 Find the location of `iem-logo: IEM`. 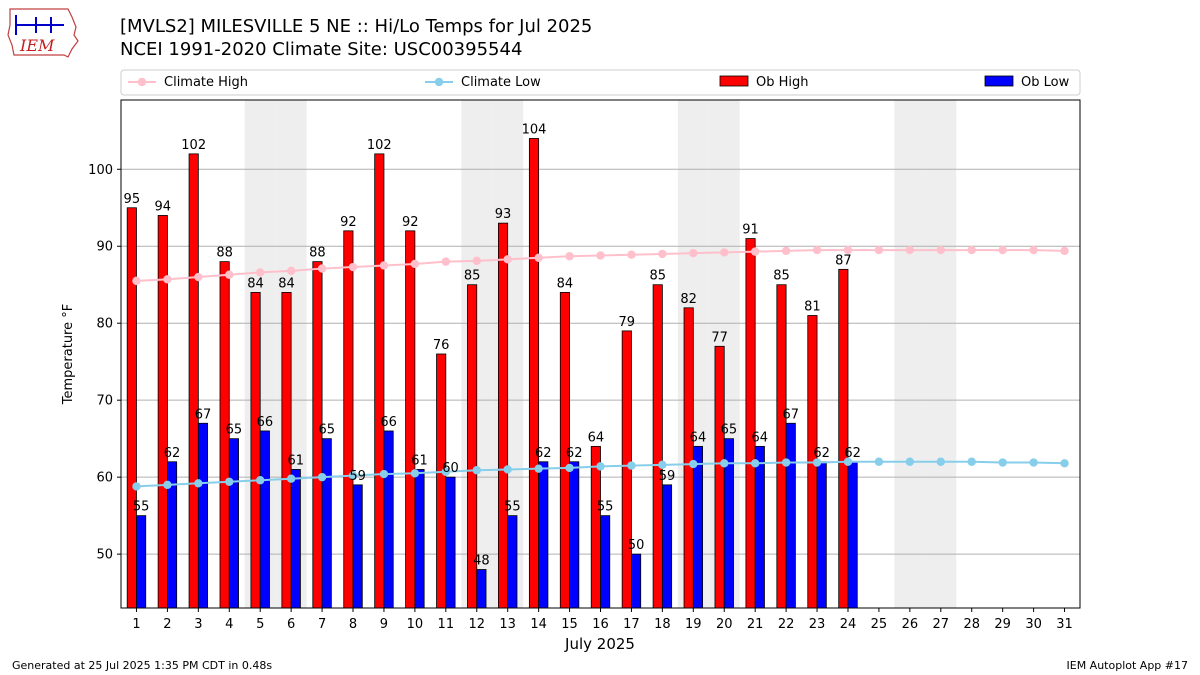

iem-logo: IEM is located at coordinates (43, 33).